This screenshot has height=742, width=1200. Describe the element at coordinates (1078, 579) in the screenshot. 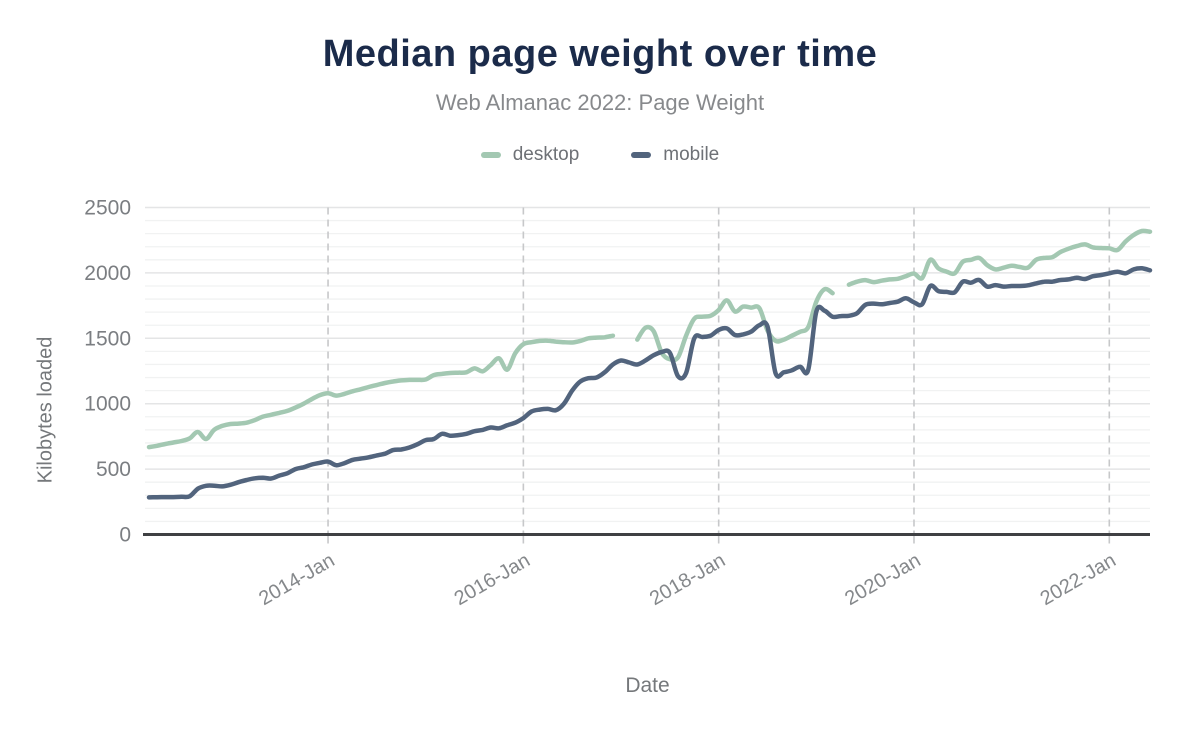

I see `x-tick-label: 2022-Jan` at that location.